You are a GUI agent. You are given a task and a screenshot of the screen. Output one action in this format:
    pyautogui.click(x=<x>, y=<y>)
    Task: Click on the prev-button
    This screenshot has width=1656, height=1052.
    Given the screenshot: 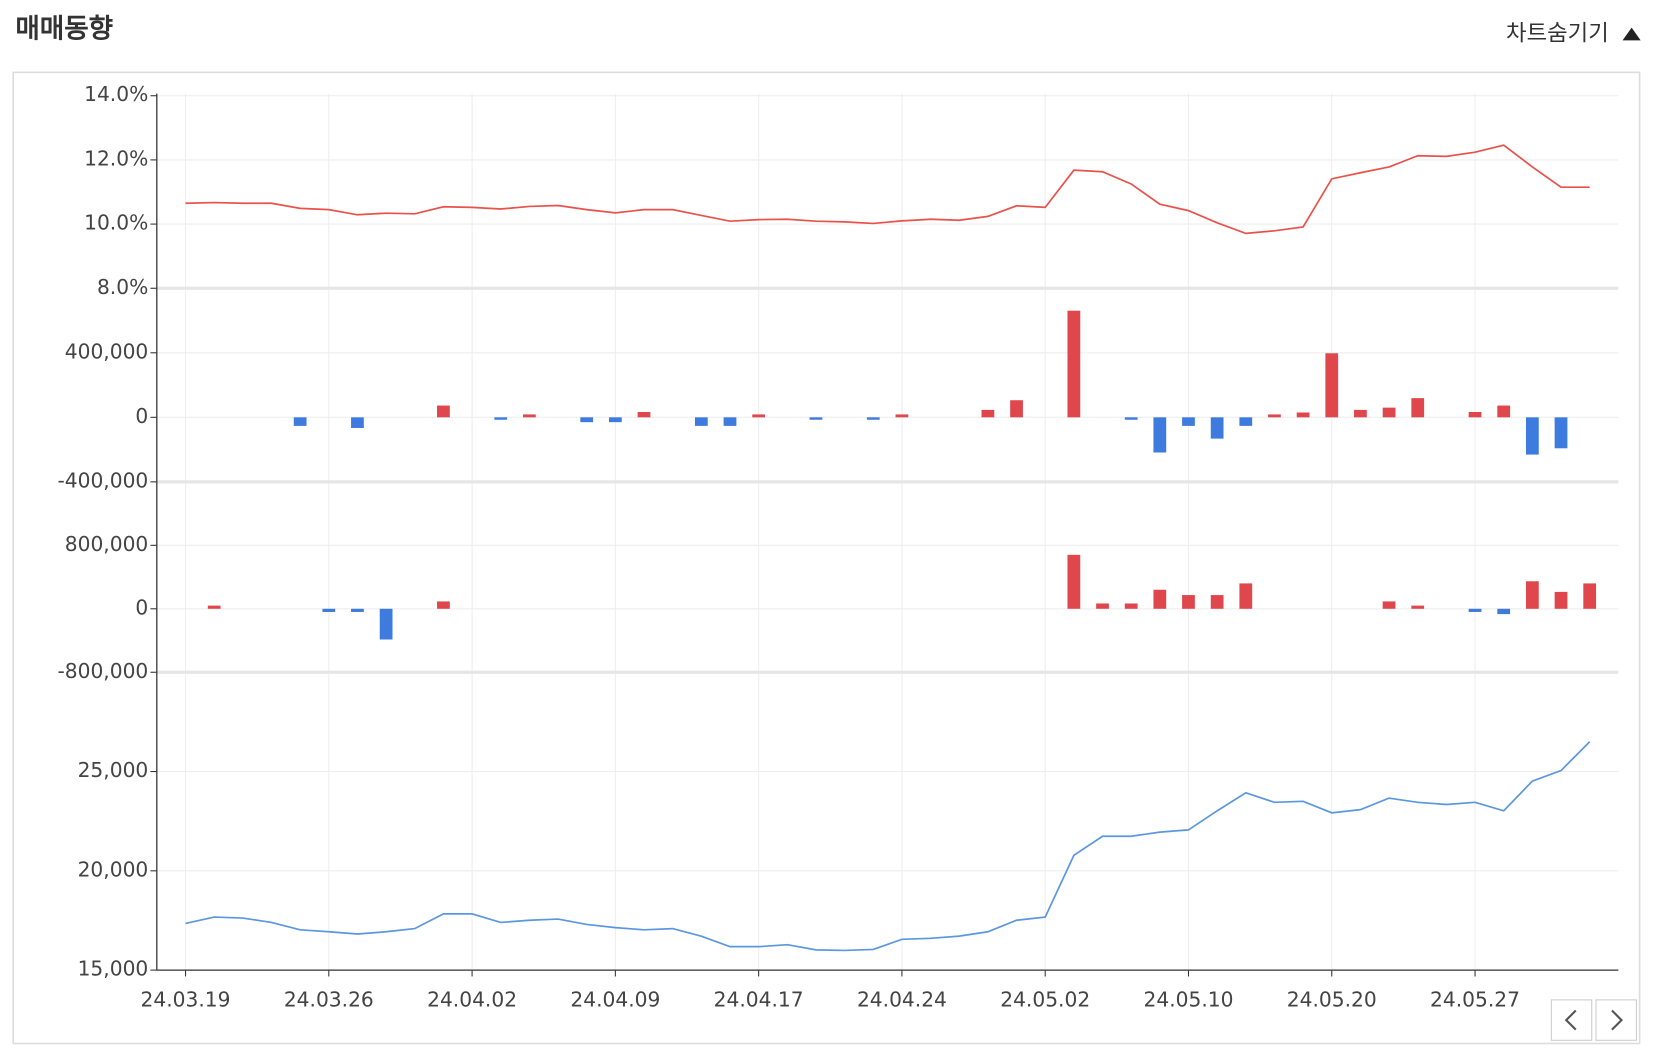 What is the action you would take?
    pyautogui.click(x=1571, y=1020)
    